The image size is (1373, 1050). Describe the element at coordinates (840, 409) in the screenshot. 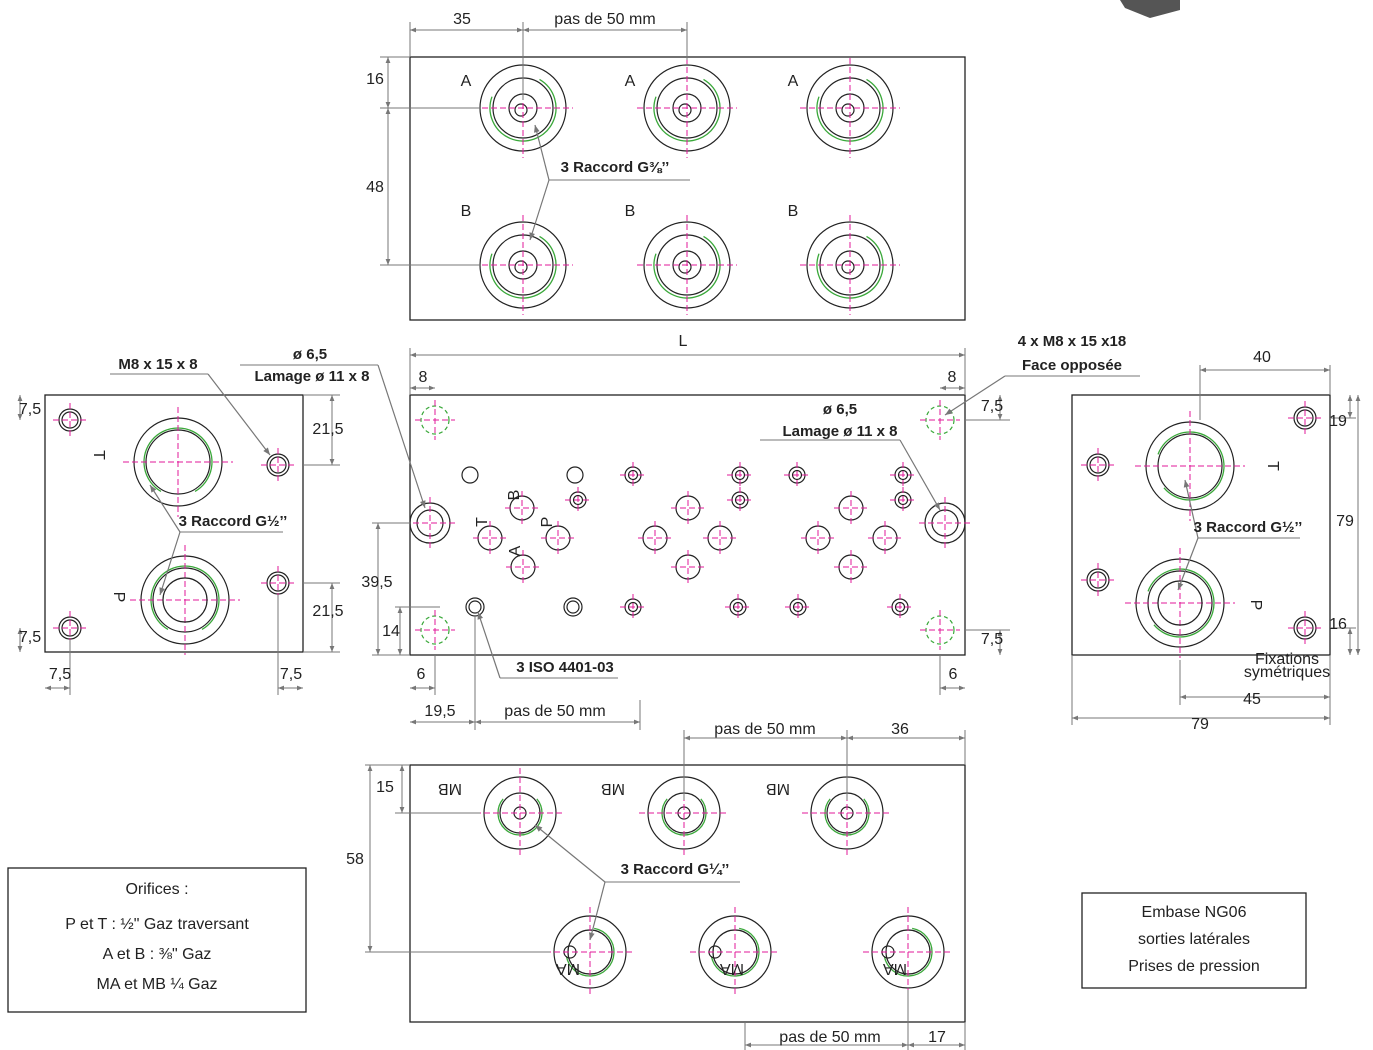

I see `label: ø 6,5` at that location.